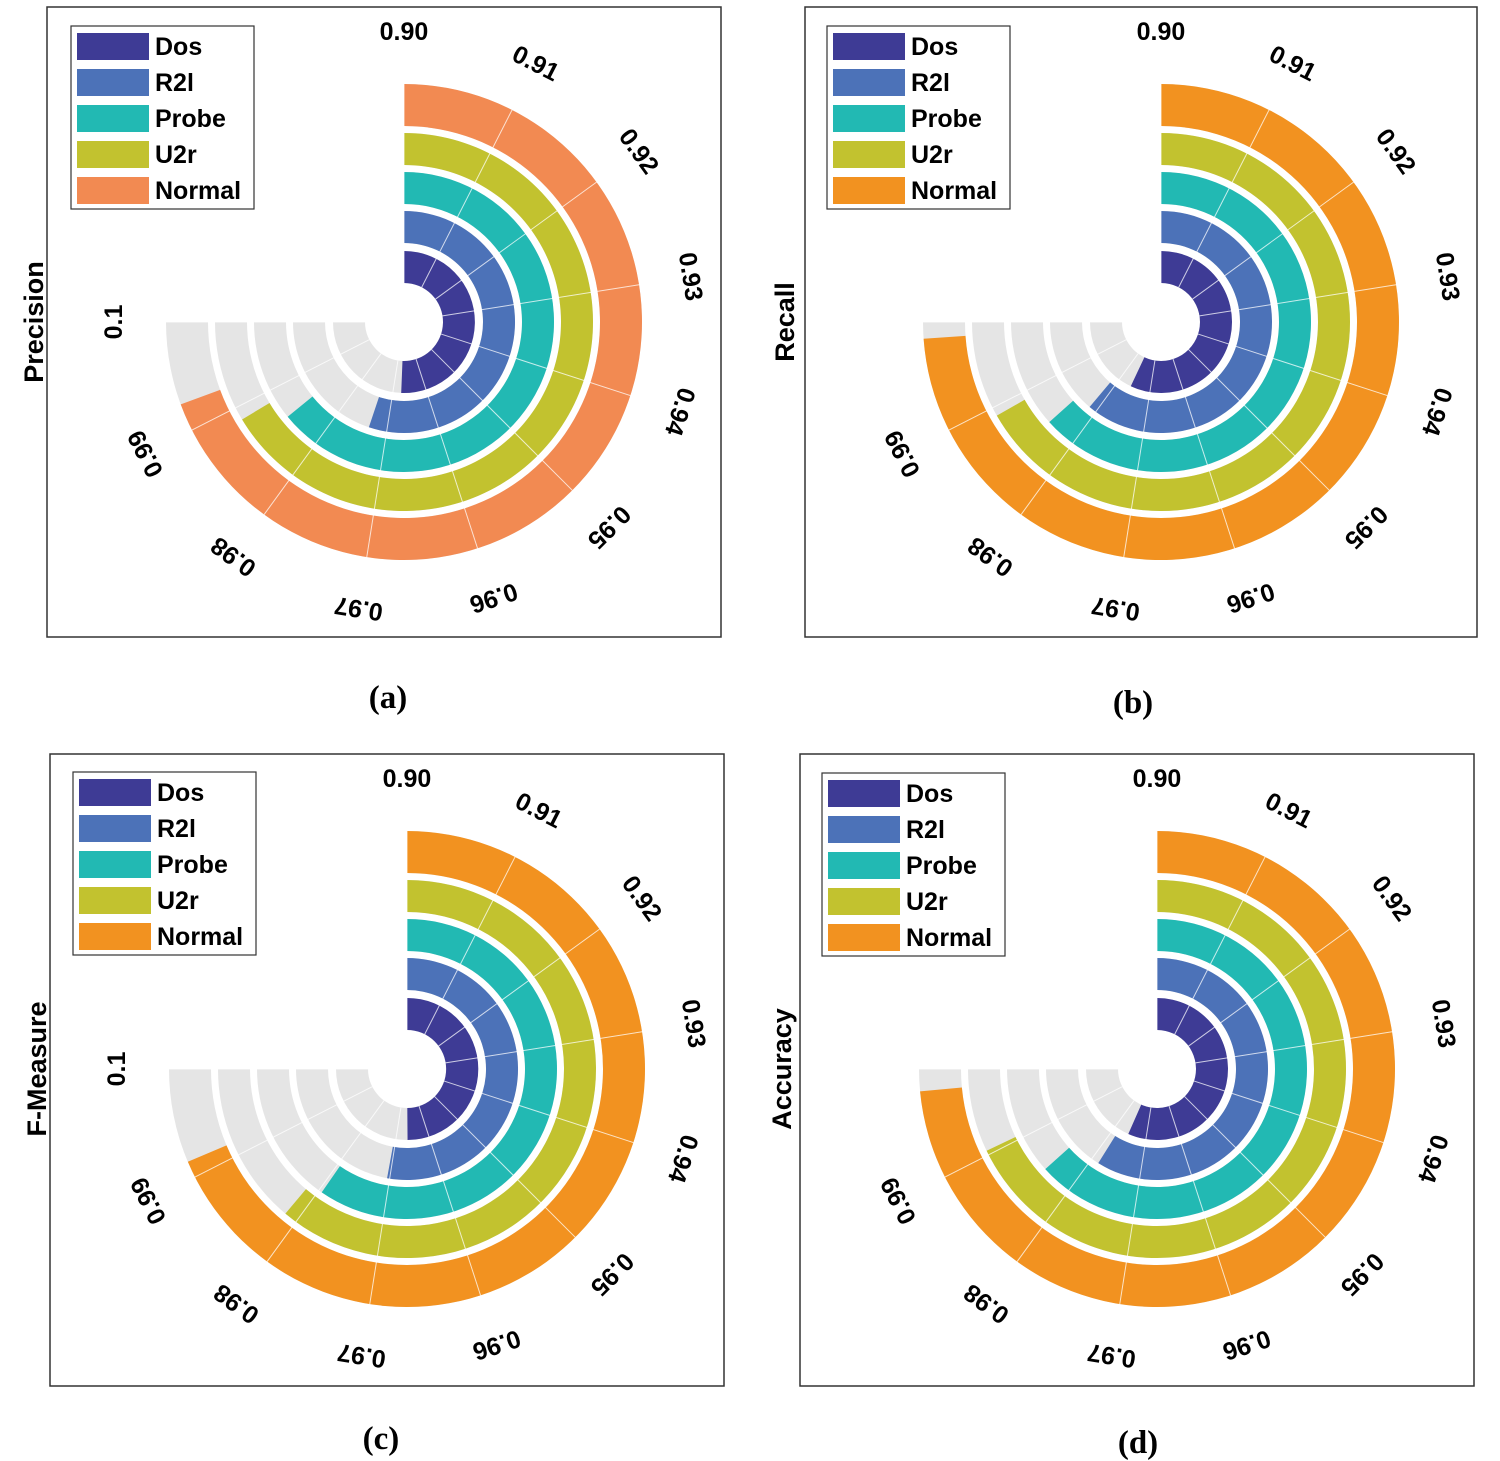 The height and width of the screenshot is (1461, 1500). Describe the element at coordinates (34, 322) in the screenshot. I see `y-axis-label: Precision` at that location.